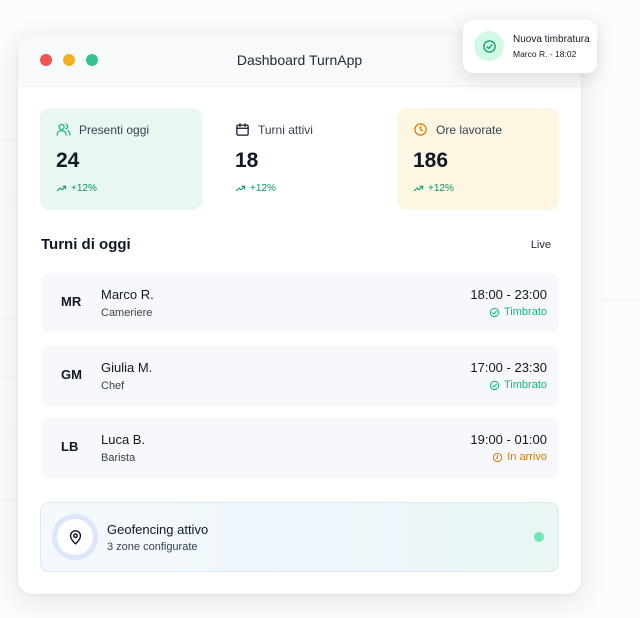  What do you see at coordinates (242, 129) in the screenshot?
I see `calendar-icon` at bounding box center [242, 129].